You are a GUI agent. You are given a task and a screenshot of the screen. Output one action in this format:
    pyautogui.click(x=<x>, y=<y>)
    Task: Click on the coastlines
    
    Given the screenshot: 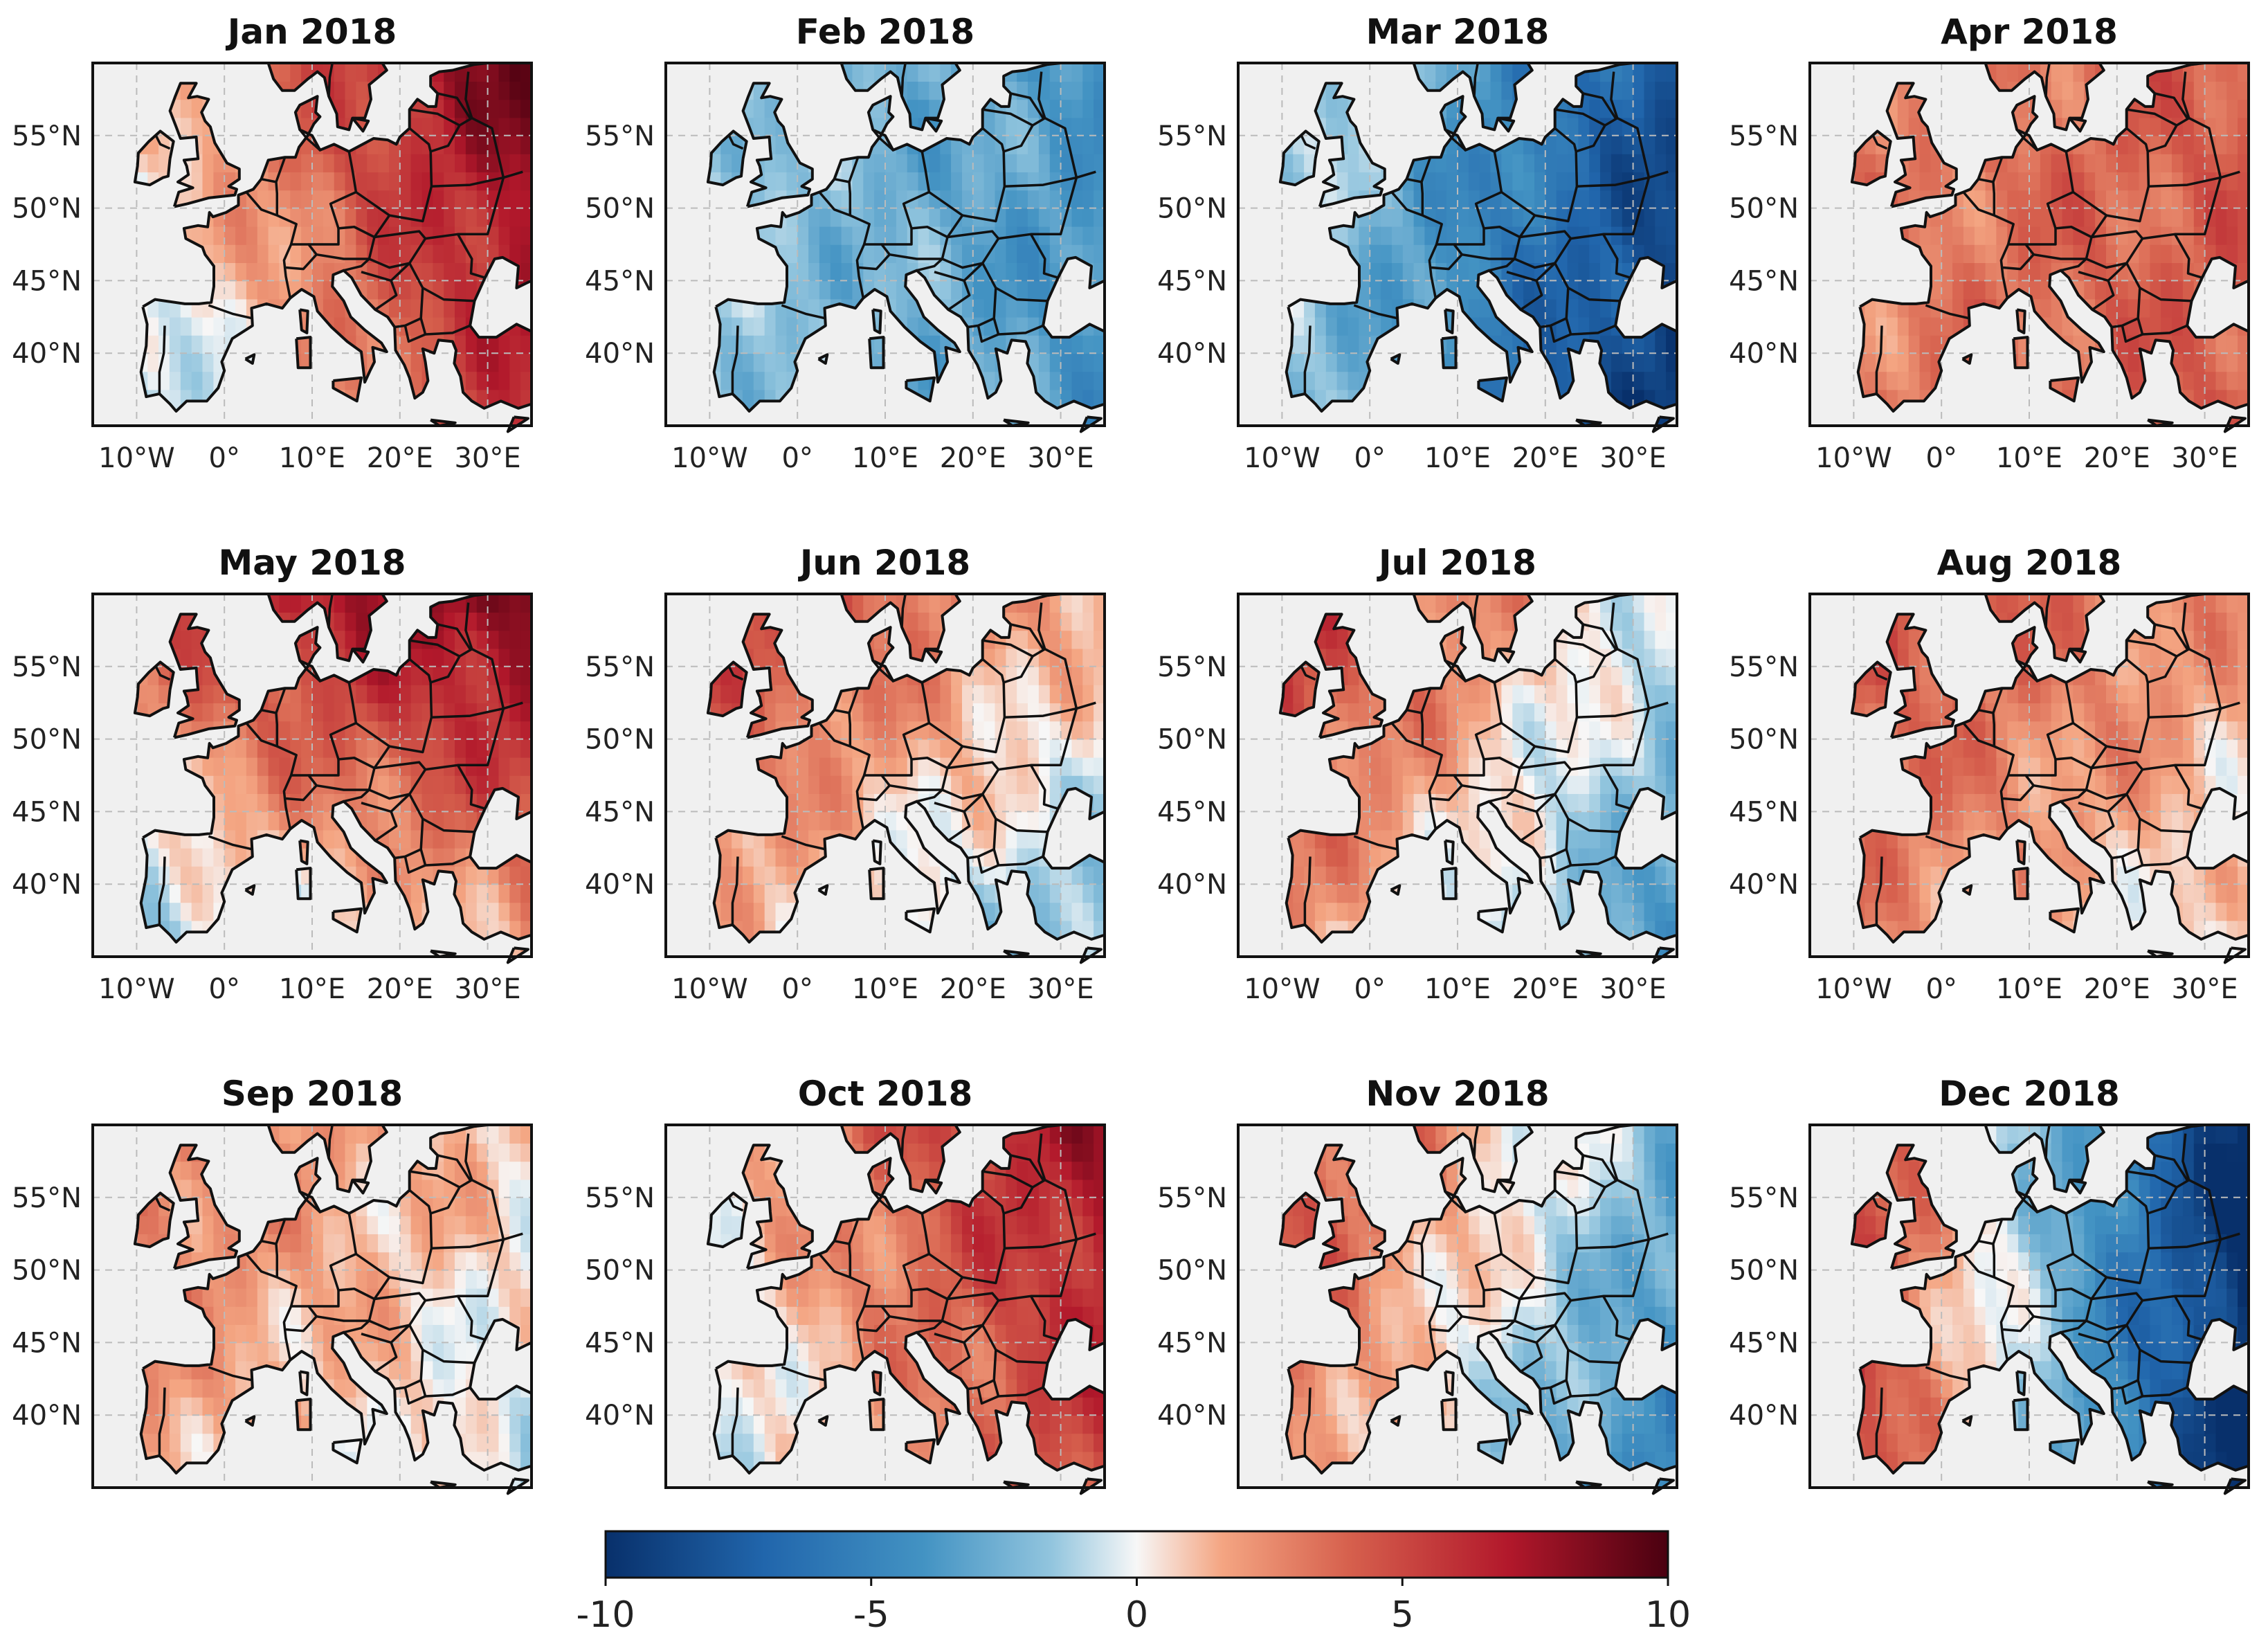 What is the action you would take?
    pyautogui.click(x=2050, y=247)
    